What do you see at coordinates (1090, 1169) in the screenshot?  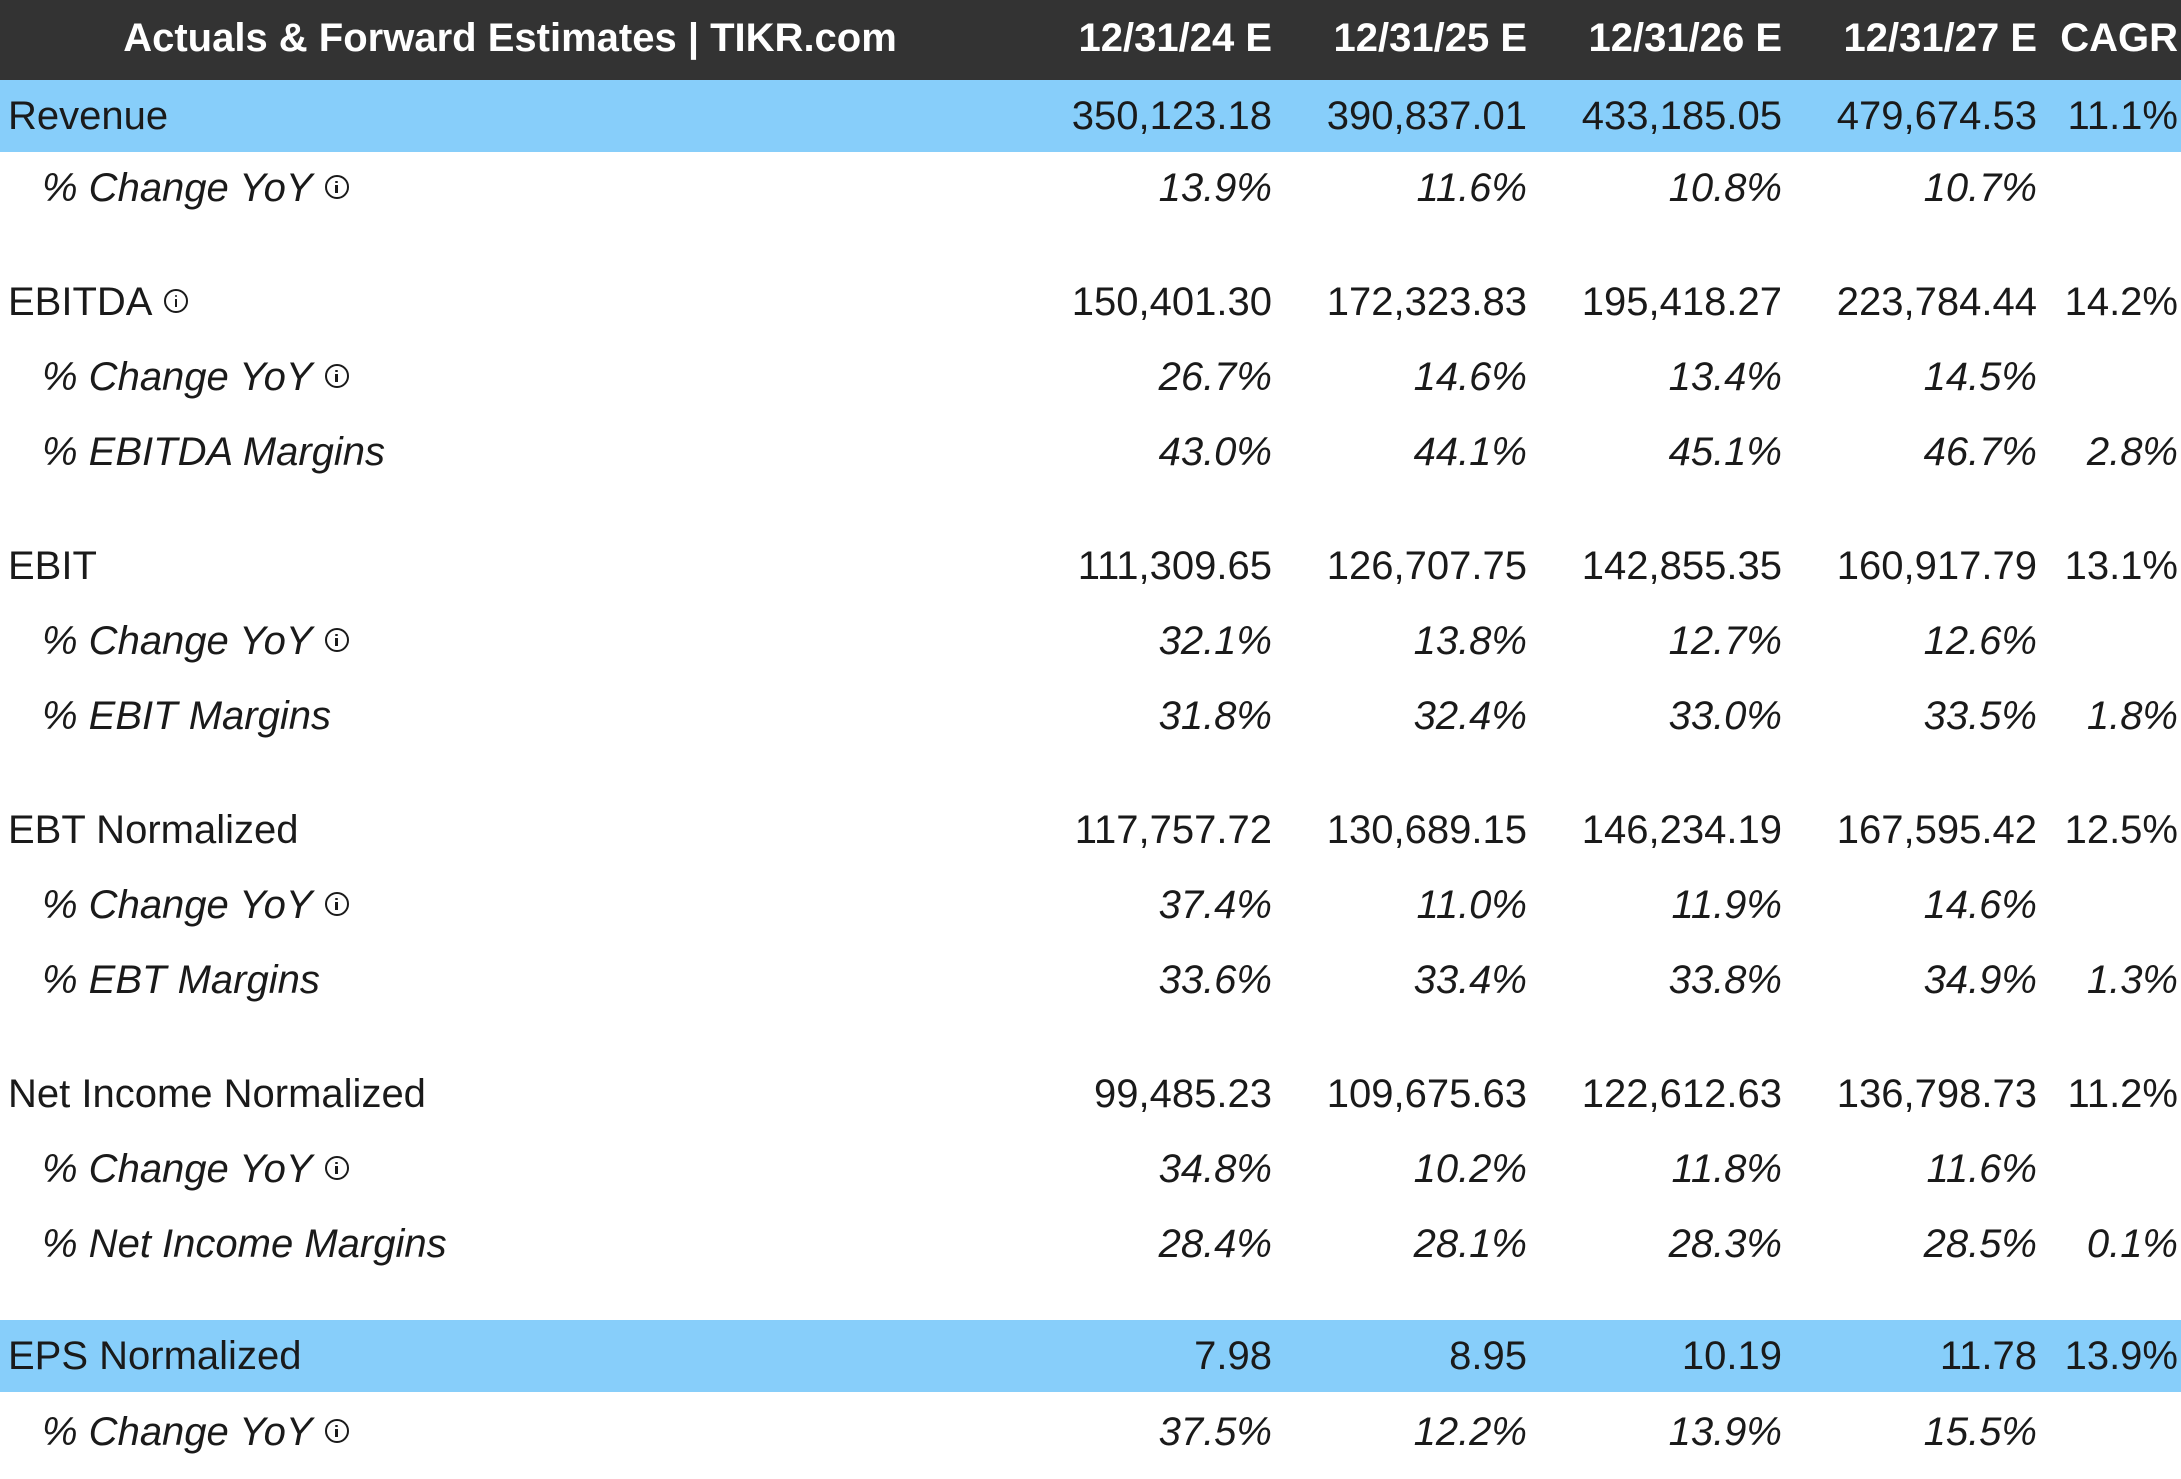 I see `row-net-income-yoy: % Change YoY 34.8% 10.2% 11.8% 11.6%` at bounding box center [1090, 1169].